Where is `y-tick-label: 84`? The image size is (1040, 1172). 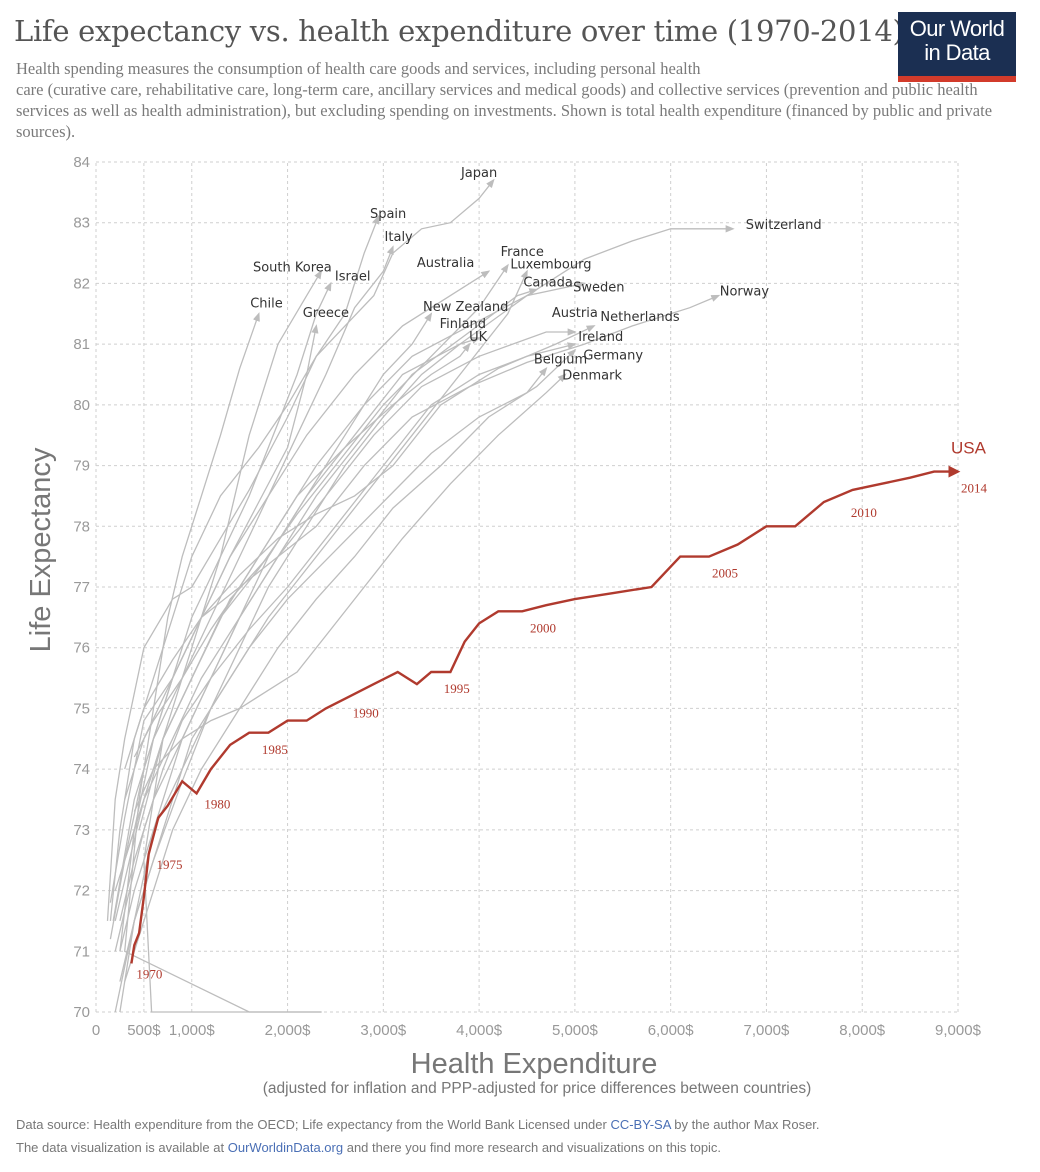
y-tick-label: 84 is located at coordinates (81, 162).